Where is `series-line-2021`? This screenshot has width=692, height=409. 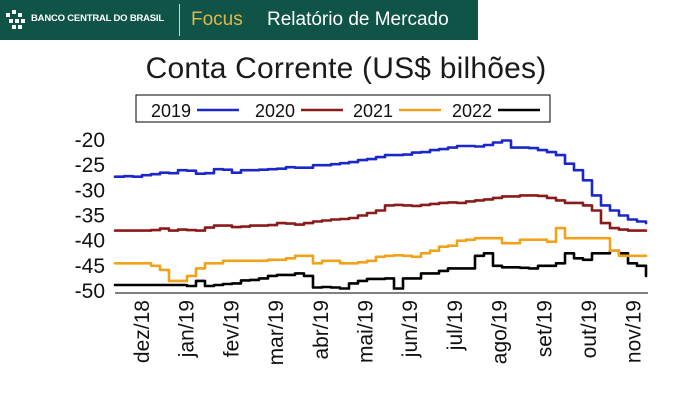 series-line-2021 is located at coordinates (380, 254).